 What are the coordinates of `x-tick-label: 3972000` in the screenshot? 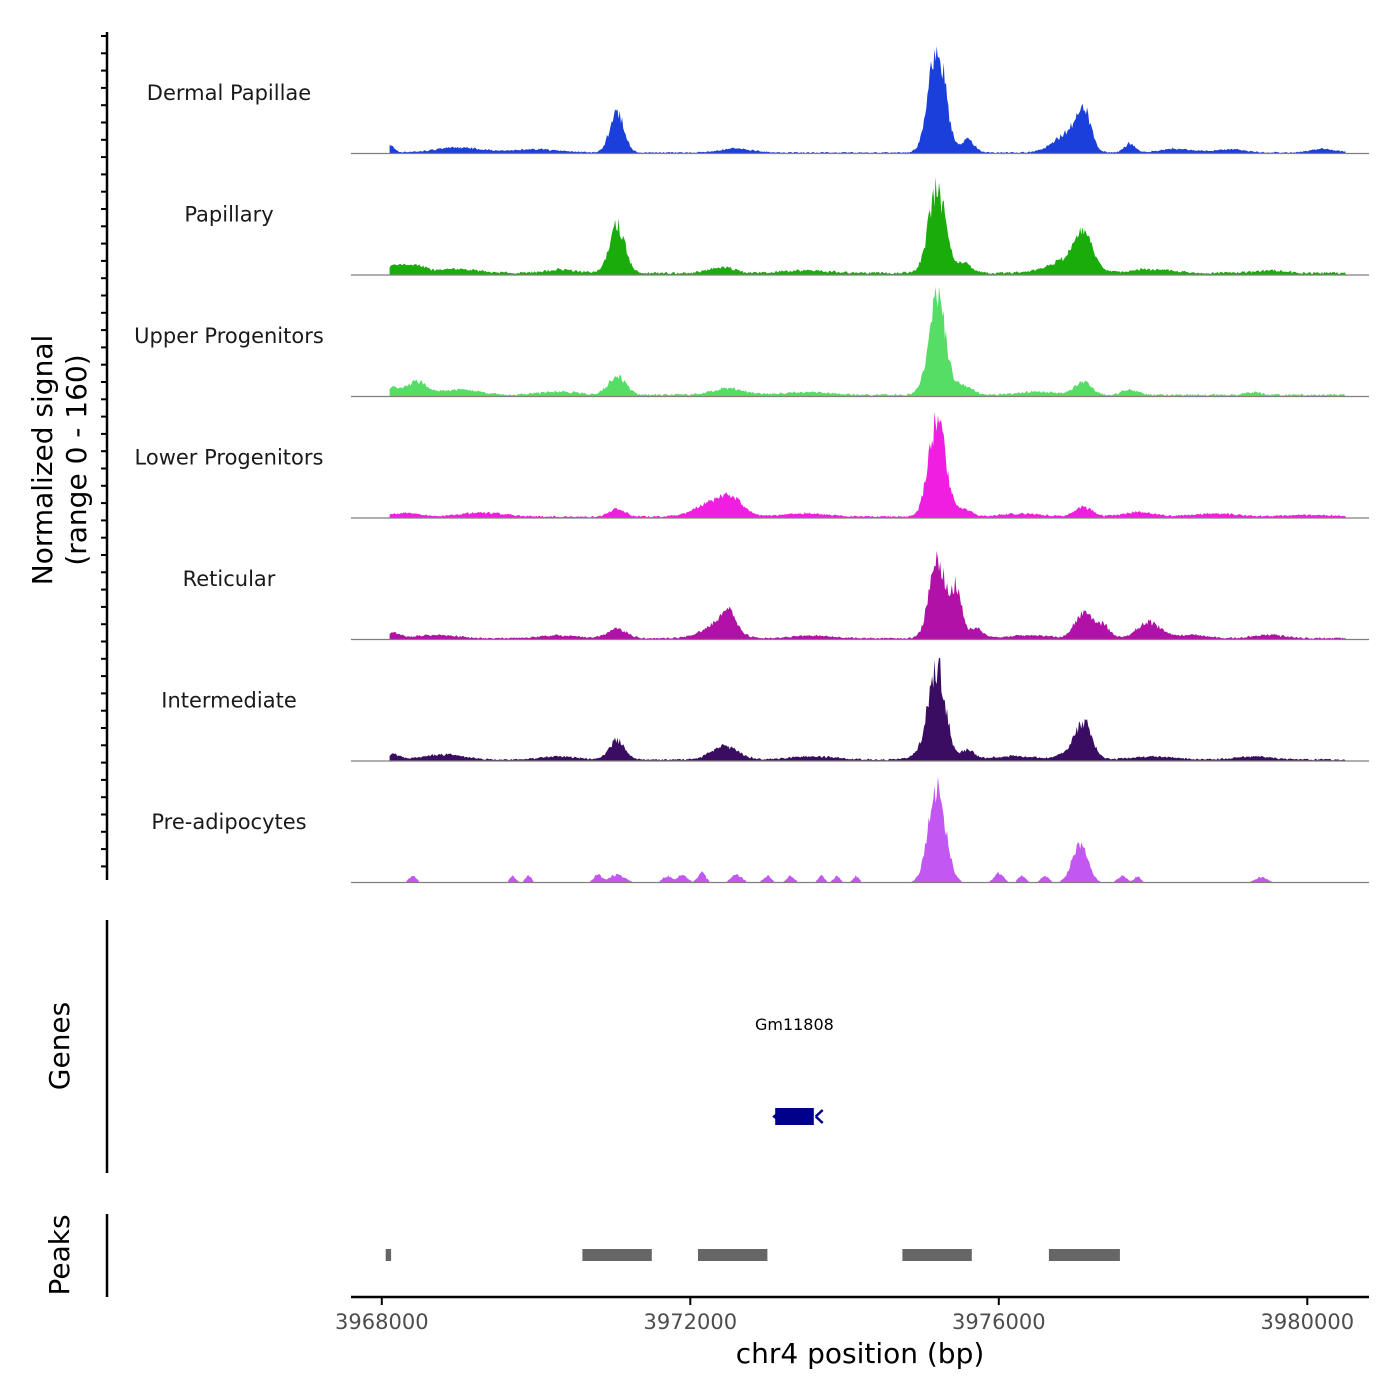 It's located at (691, 1322).